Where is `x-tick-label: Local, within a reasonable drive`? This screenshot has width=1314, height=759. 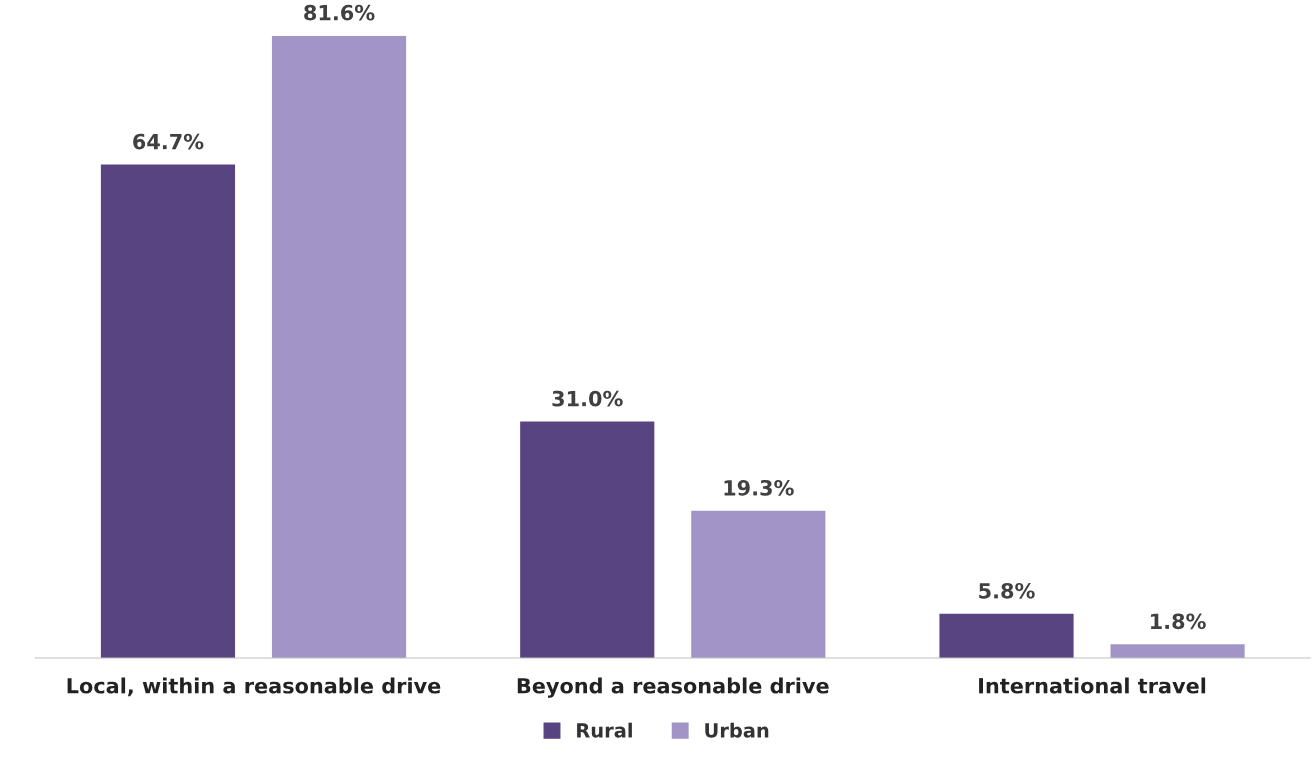
x-tick-label: Local, within a reasonable drive is located at coordinates (254, 687).